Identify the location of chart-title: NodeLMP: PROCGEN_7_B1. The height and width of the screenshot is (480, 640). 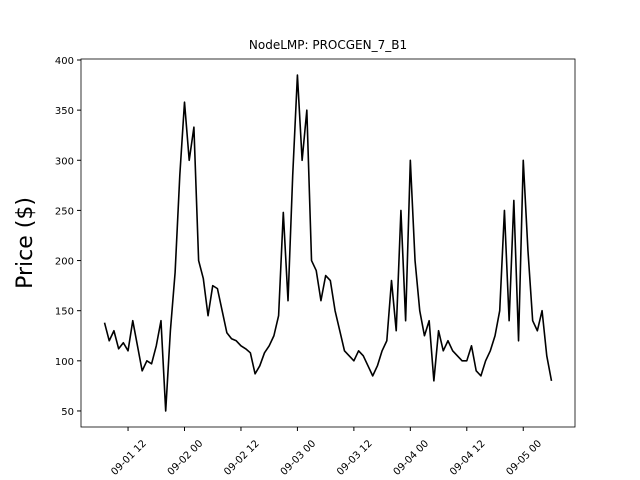
(328, 45).